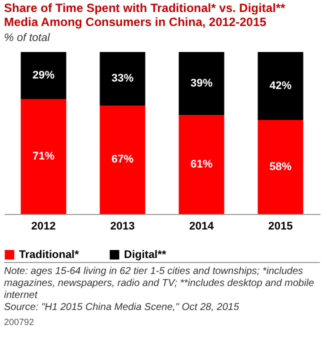  Describe the element at coordinates (280, 226) in the screenshot. I see `x-tick-label: 2015` at that location.